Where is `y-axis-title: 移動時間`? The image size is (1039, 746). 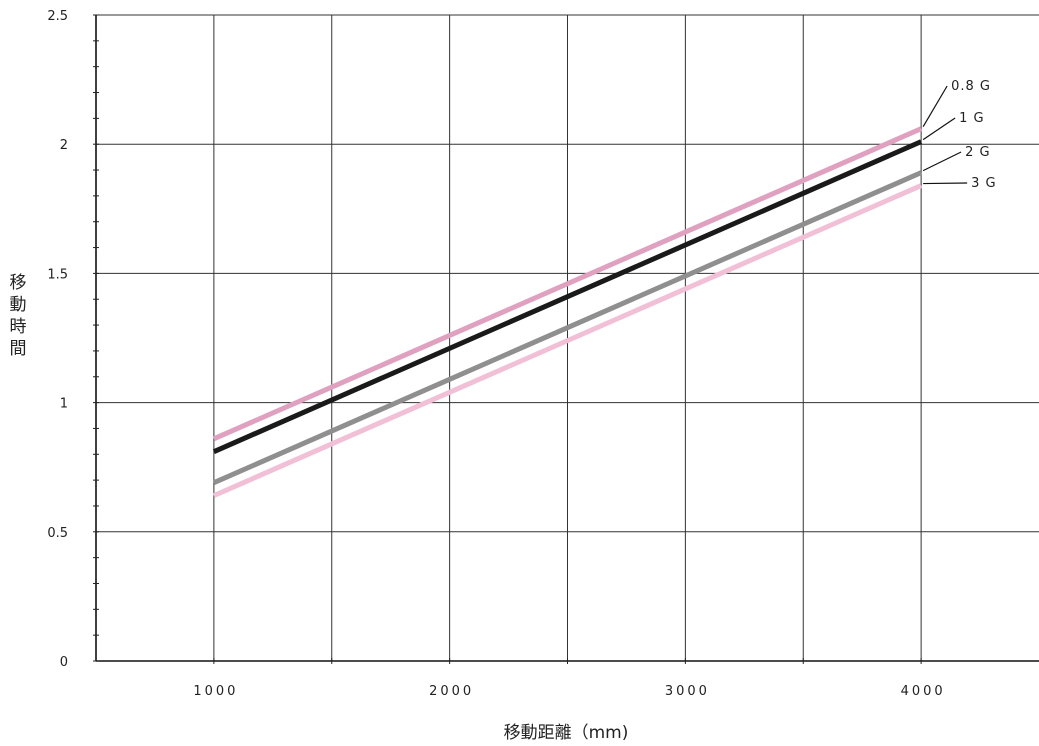
y-axis-title: 移動時間 is located at coordinates (18, 316).